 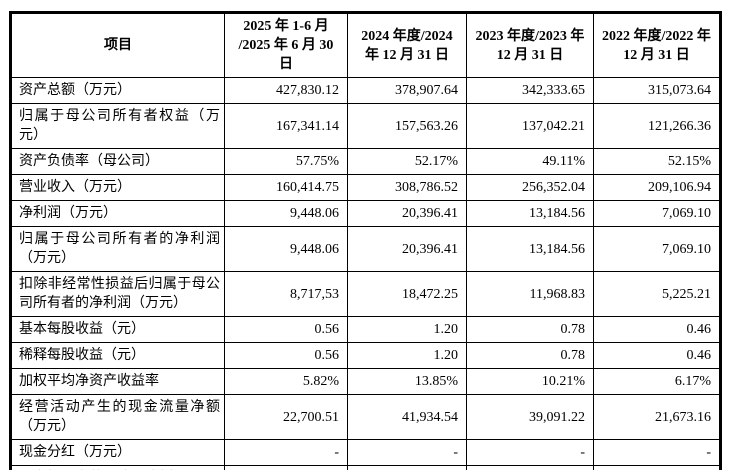 I want to click on row-label: 资产负债率（母公司）, so click(x=117, y=161).